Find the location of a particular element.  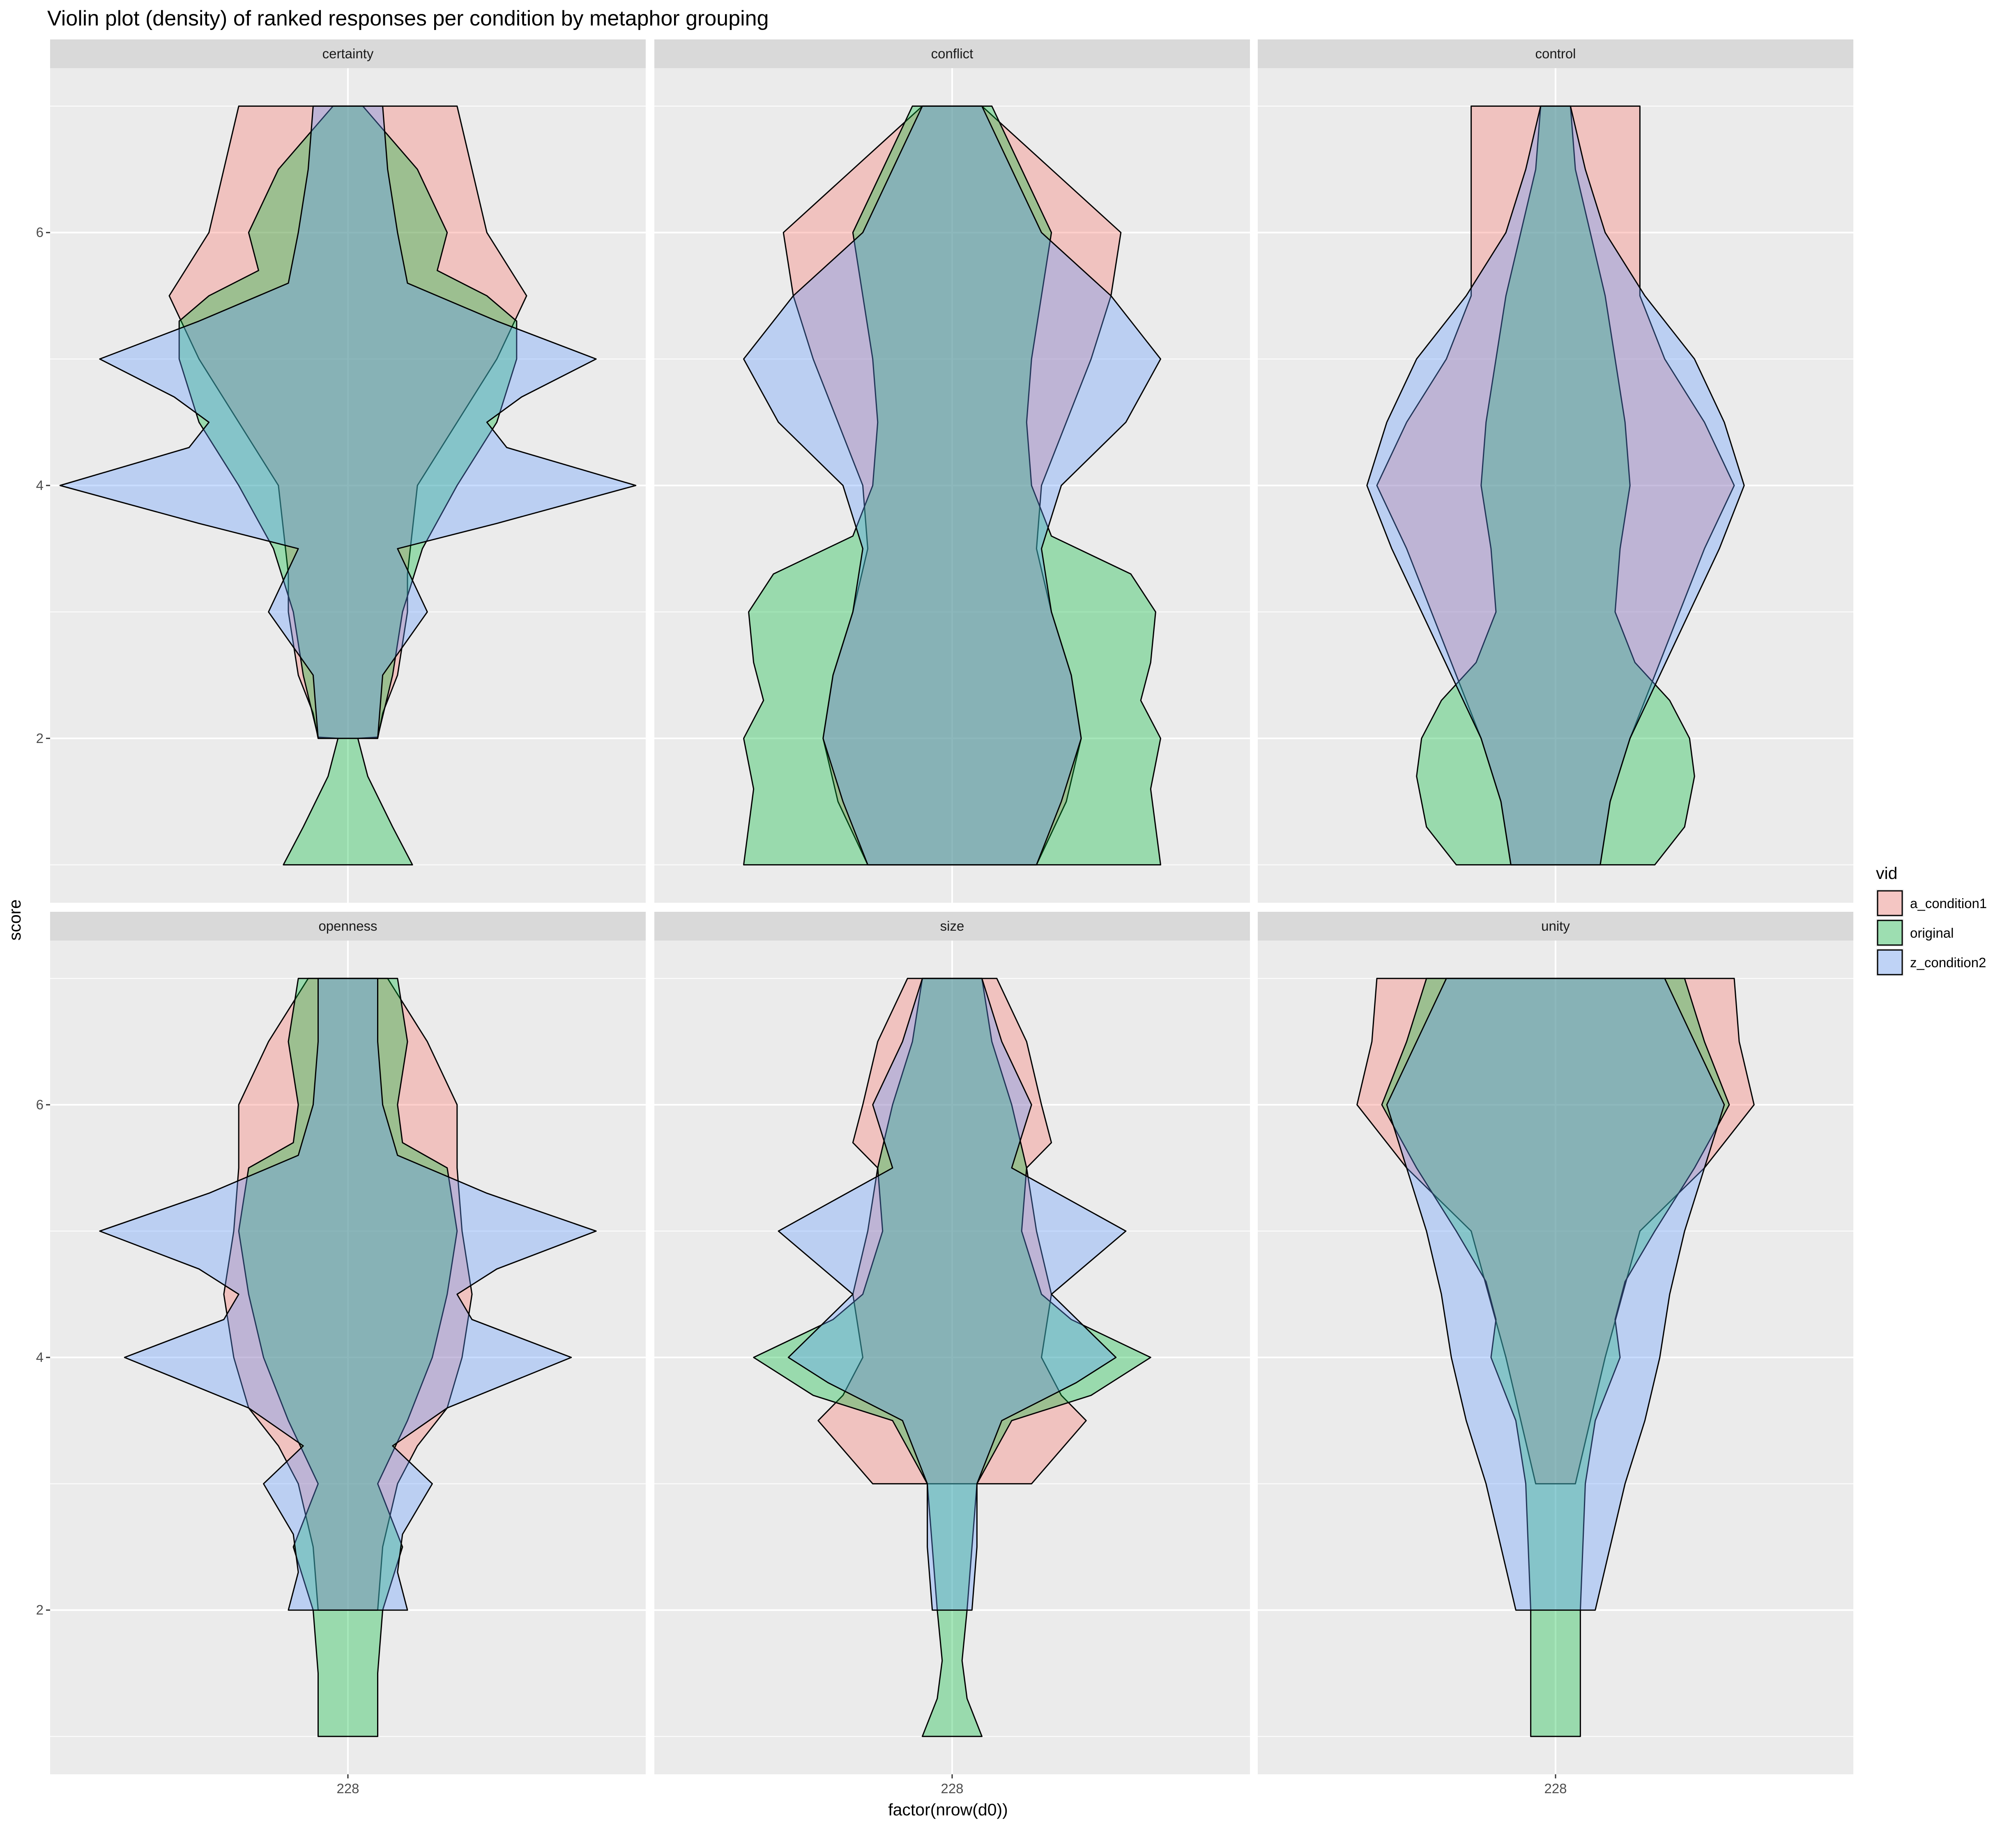

violin-control-z_condition2 is located at coordinates (1555, 485).